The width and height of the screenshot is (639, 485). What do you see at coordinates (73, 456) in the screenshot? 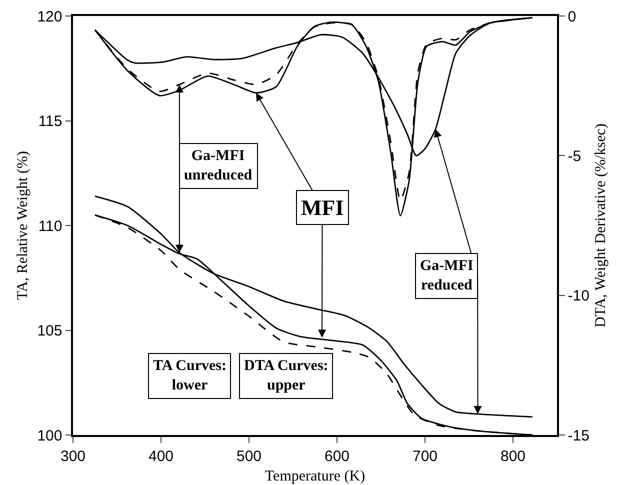
I see `x-tick-label: 300` at bounding box center [73, 456].